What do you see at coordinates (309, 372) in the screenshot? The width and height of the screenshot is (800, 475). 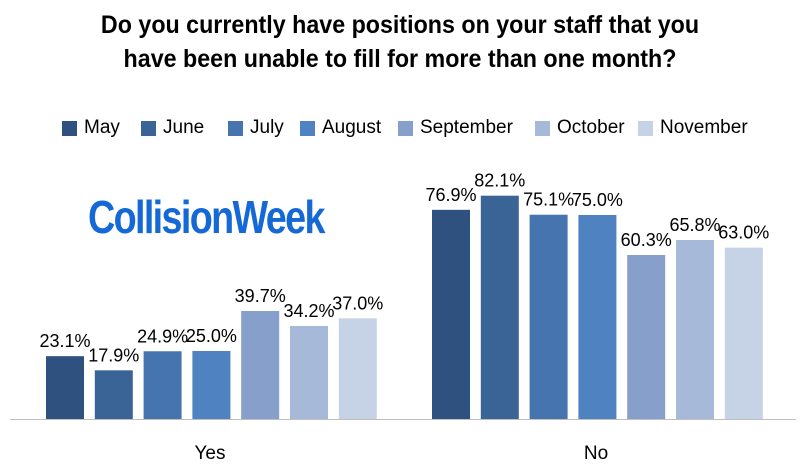 I see `bar-yes-october` at bounding box center [309, 372].